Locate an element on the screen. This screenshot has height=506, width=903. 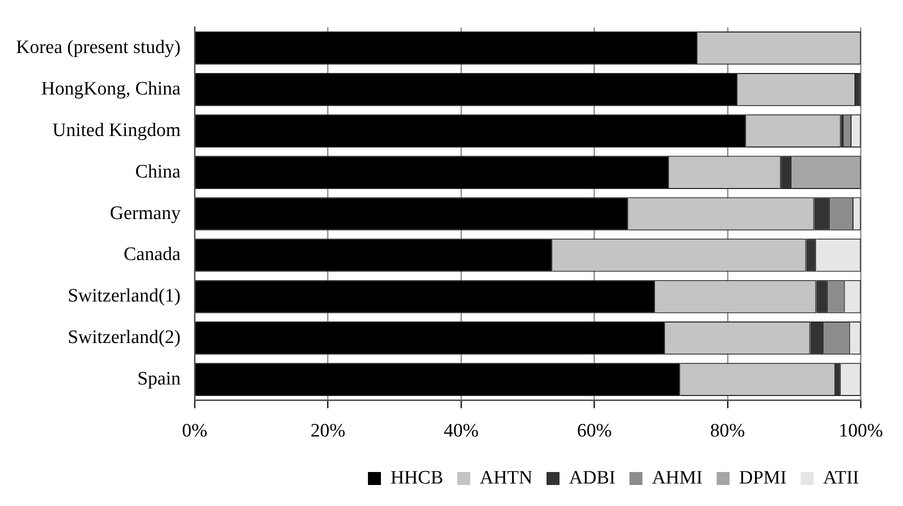
y-tick-label: Germany is located at coordinates (146, 213).